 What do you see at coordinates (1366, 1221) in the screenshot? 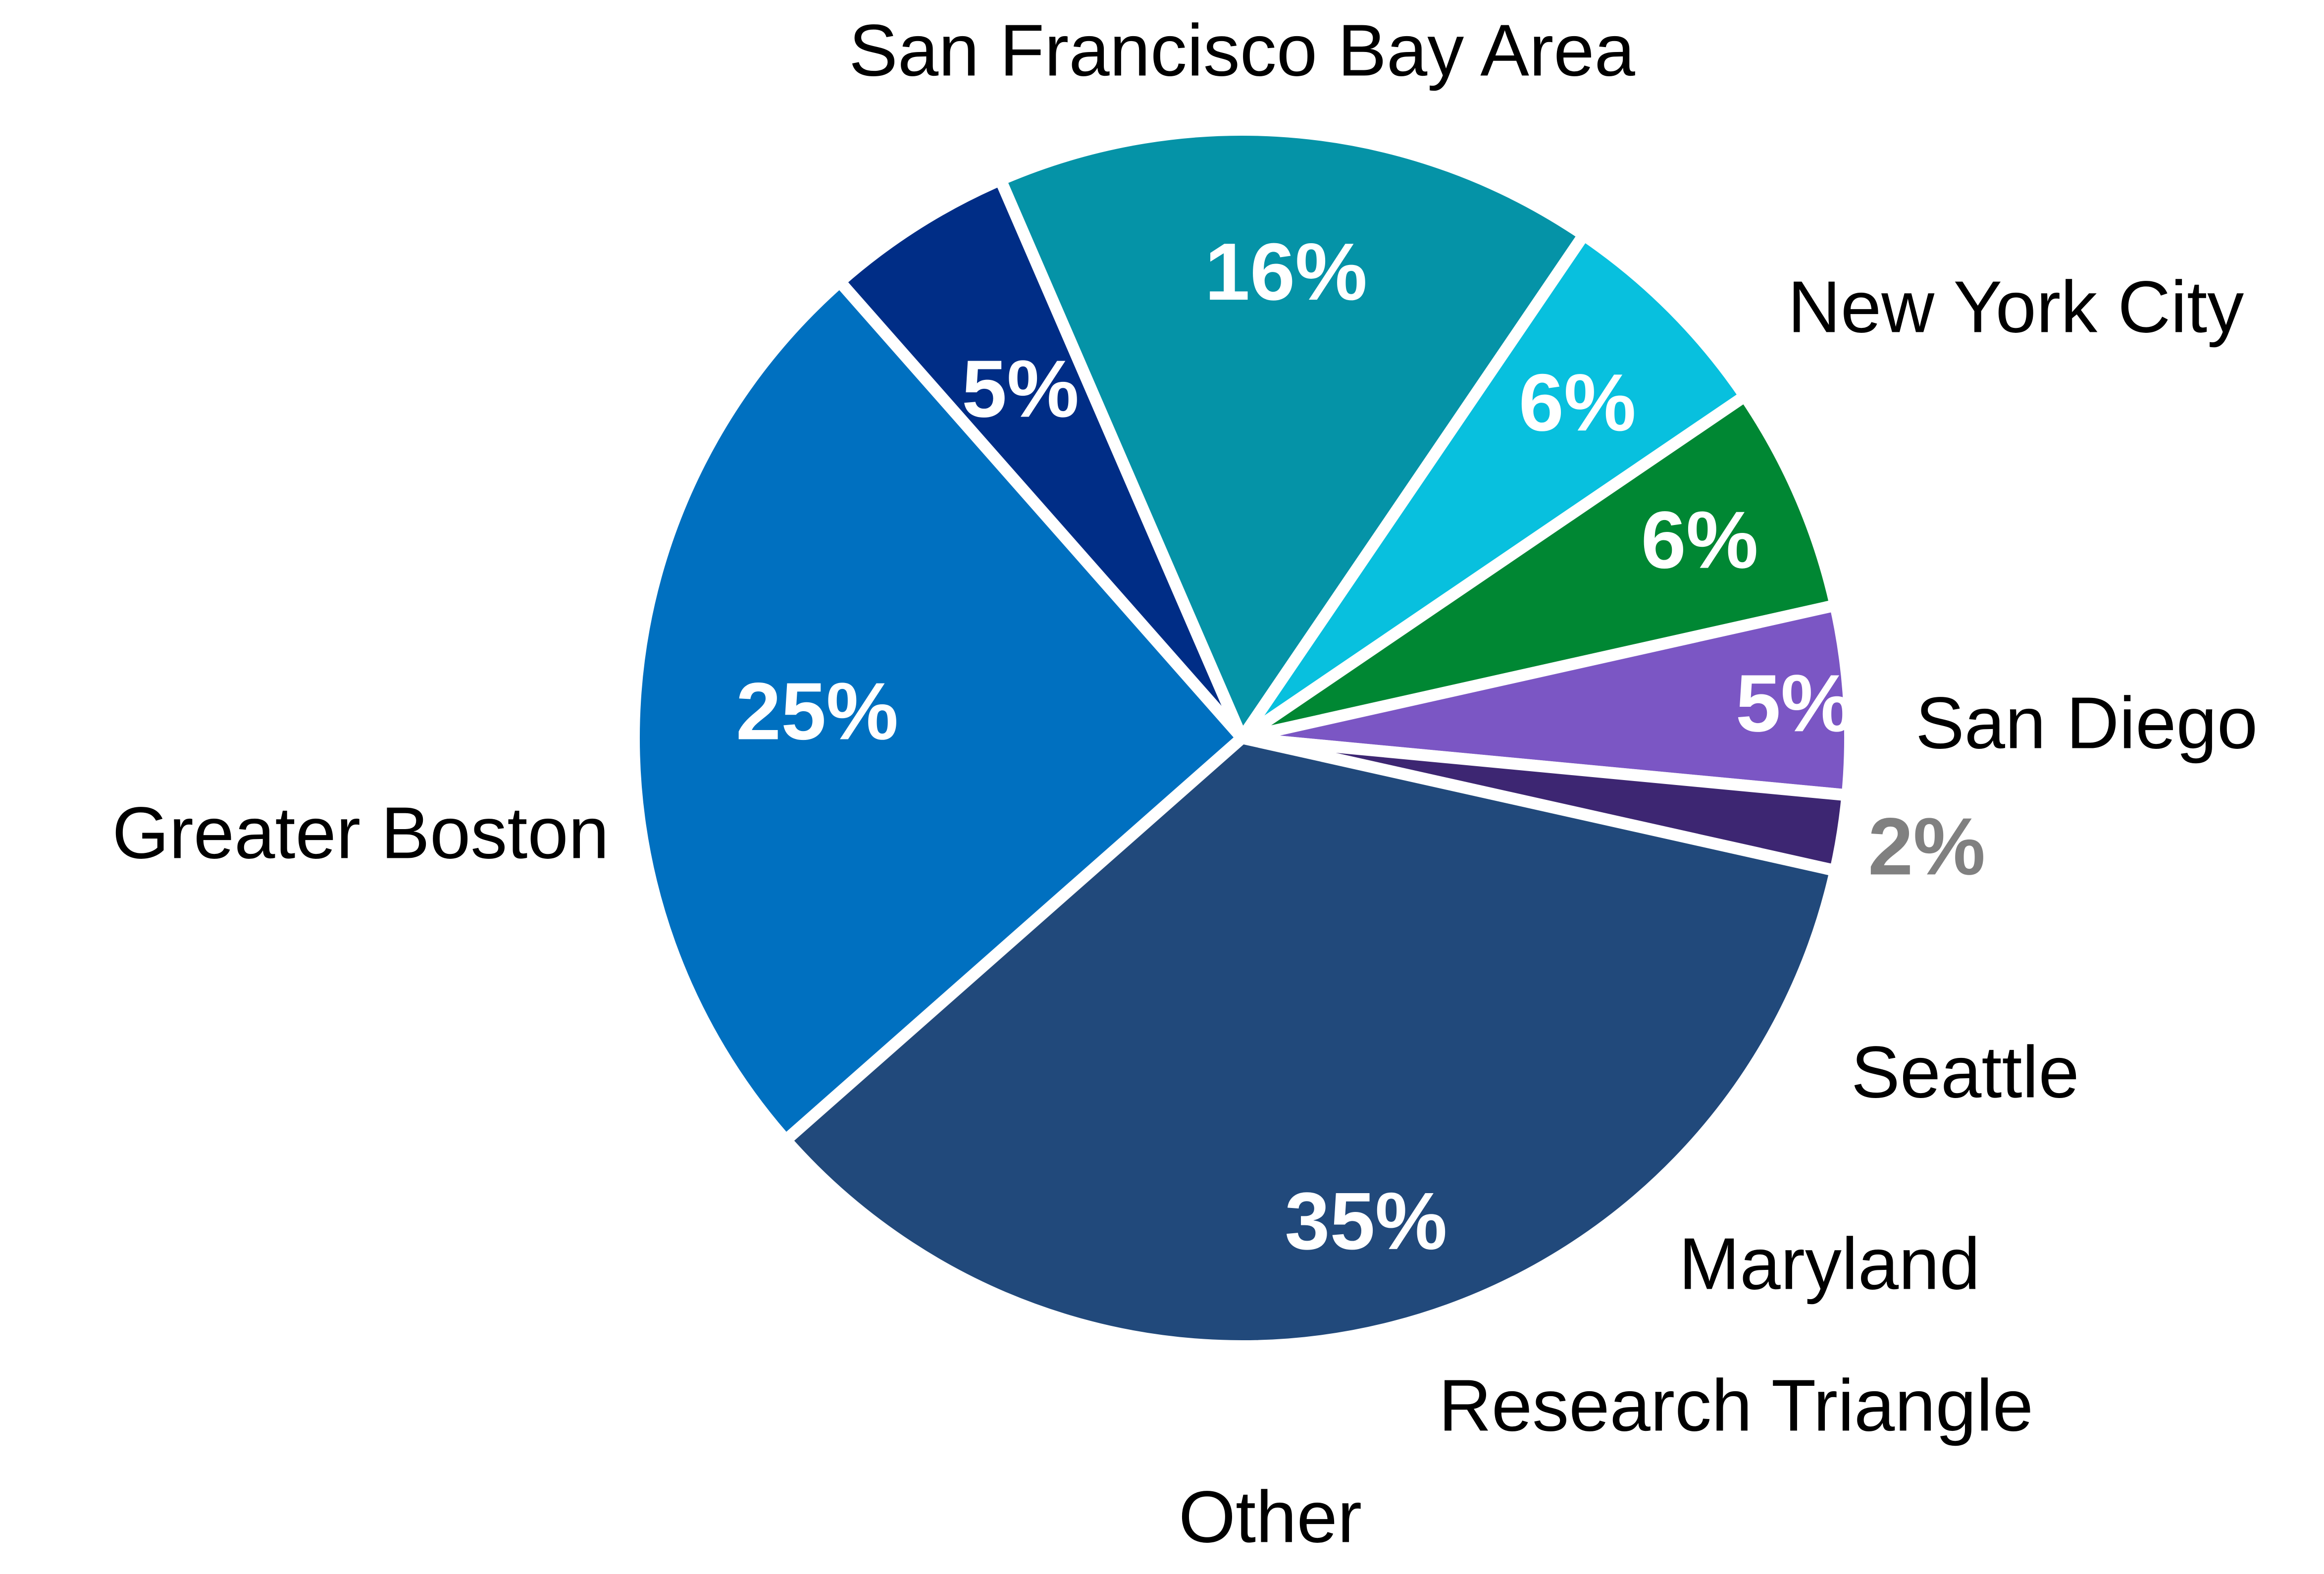
I see `value-label-greater-boston: 35%` at bounding box center [1366, 1221].